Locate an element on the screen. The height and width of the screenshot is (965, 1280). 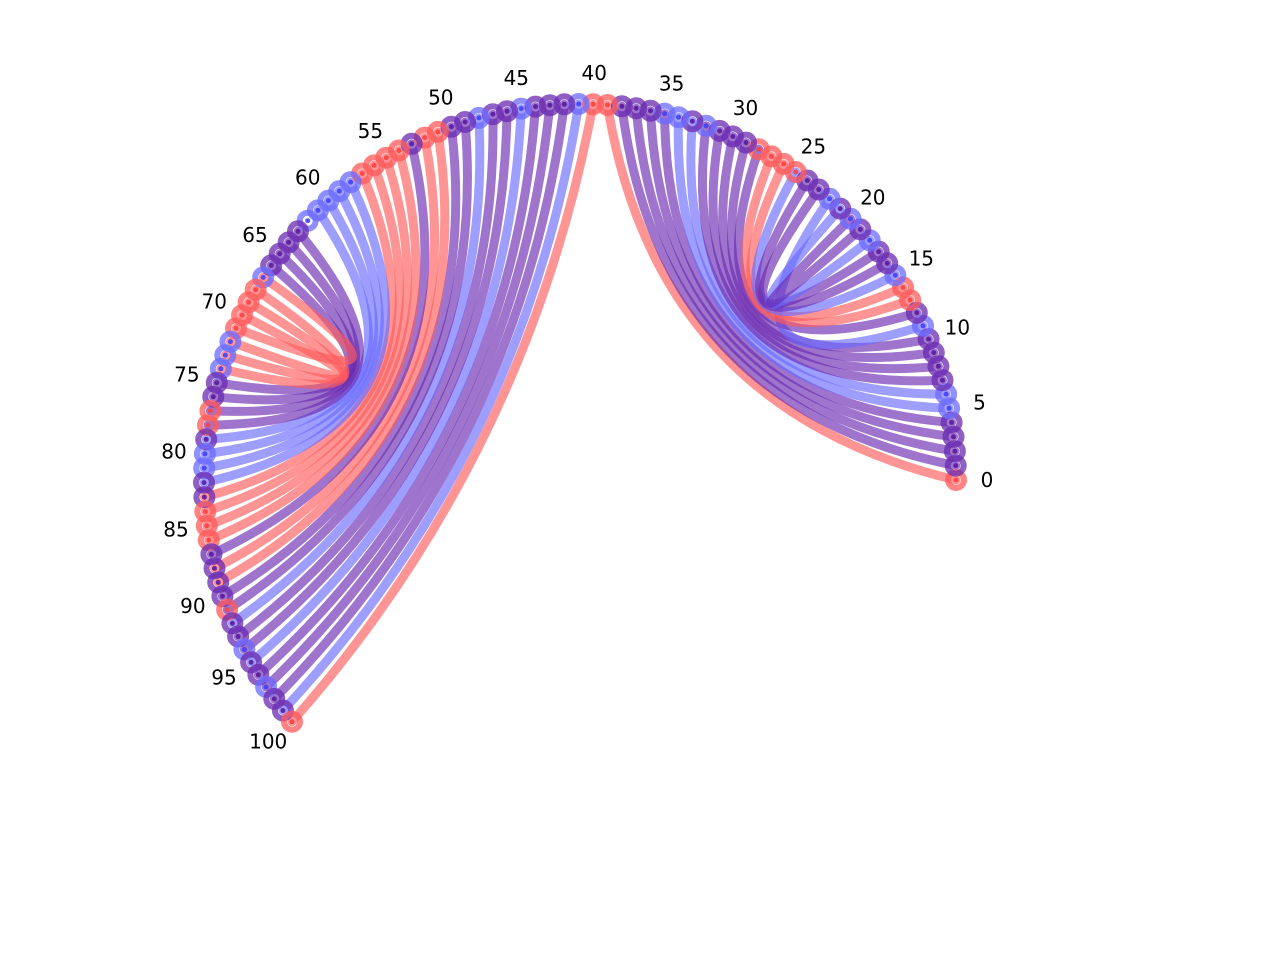
tick-label-10: 10 is located at coordinates (957, 328).